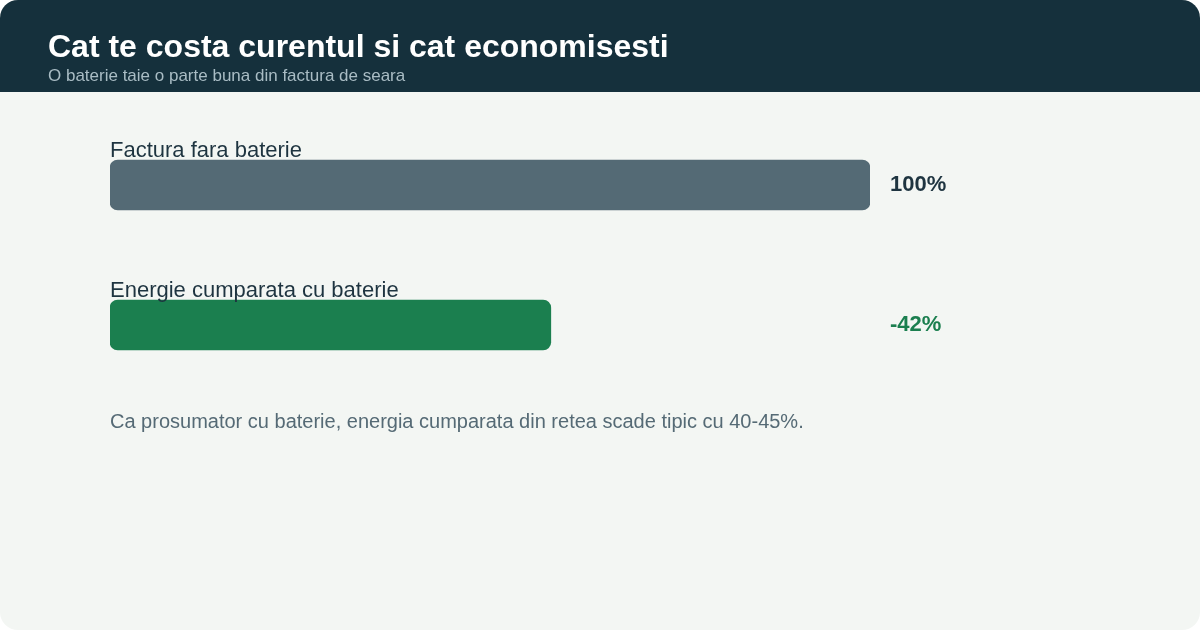 Image resolution: width=1200 pixels, height=630 pixels. Describe the element at coordinates (206, 149) in the screenshot. I see `y-tick-label: Factura fara baterie` at that location.